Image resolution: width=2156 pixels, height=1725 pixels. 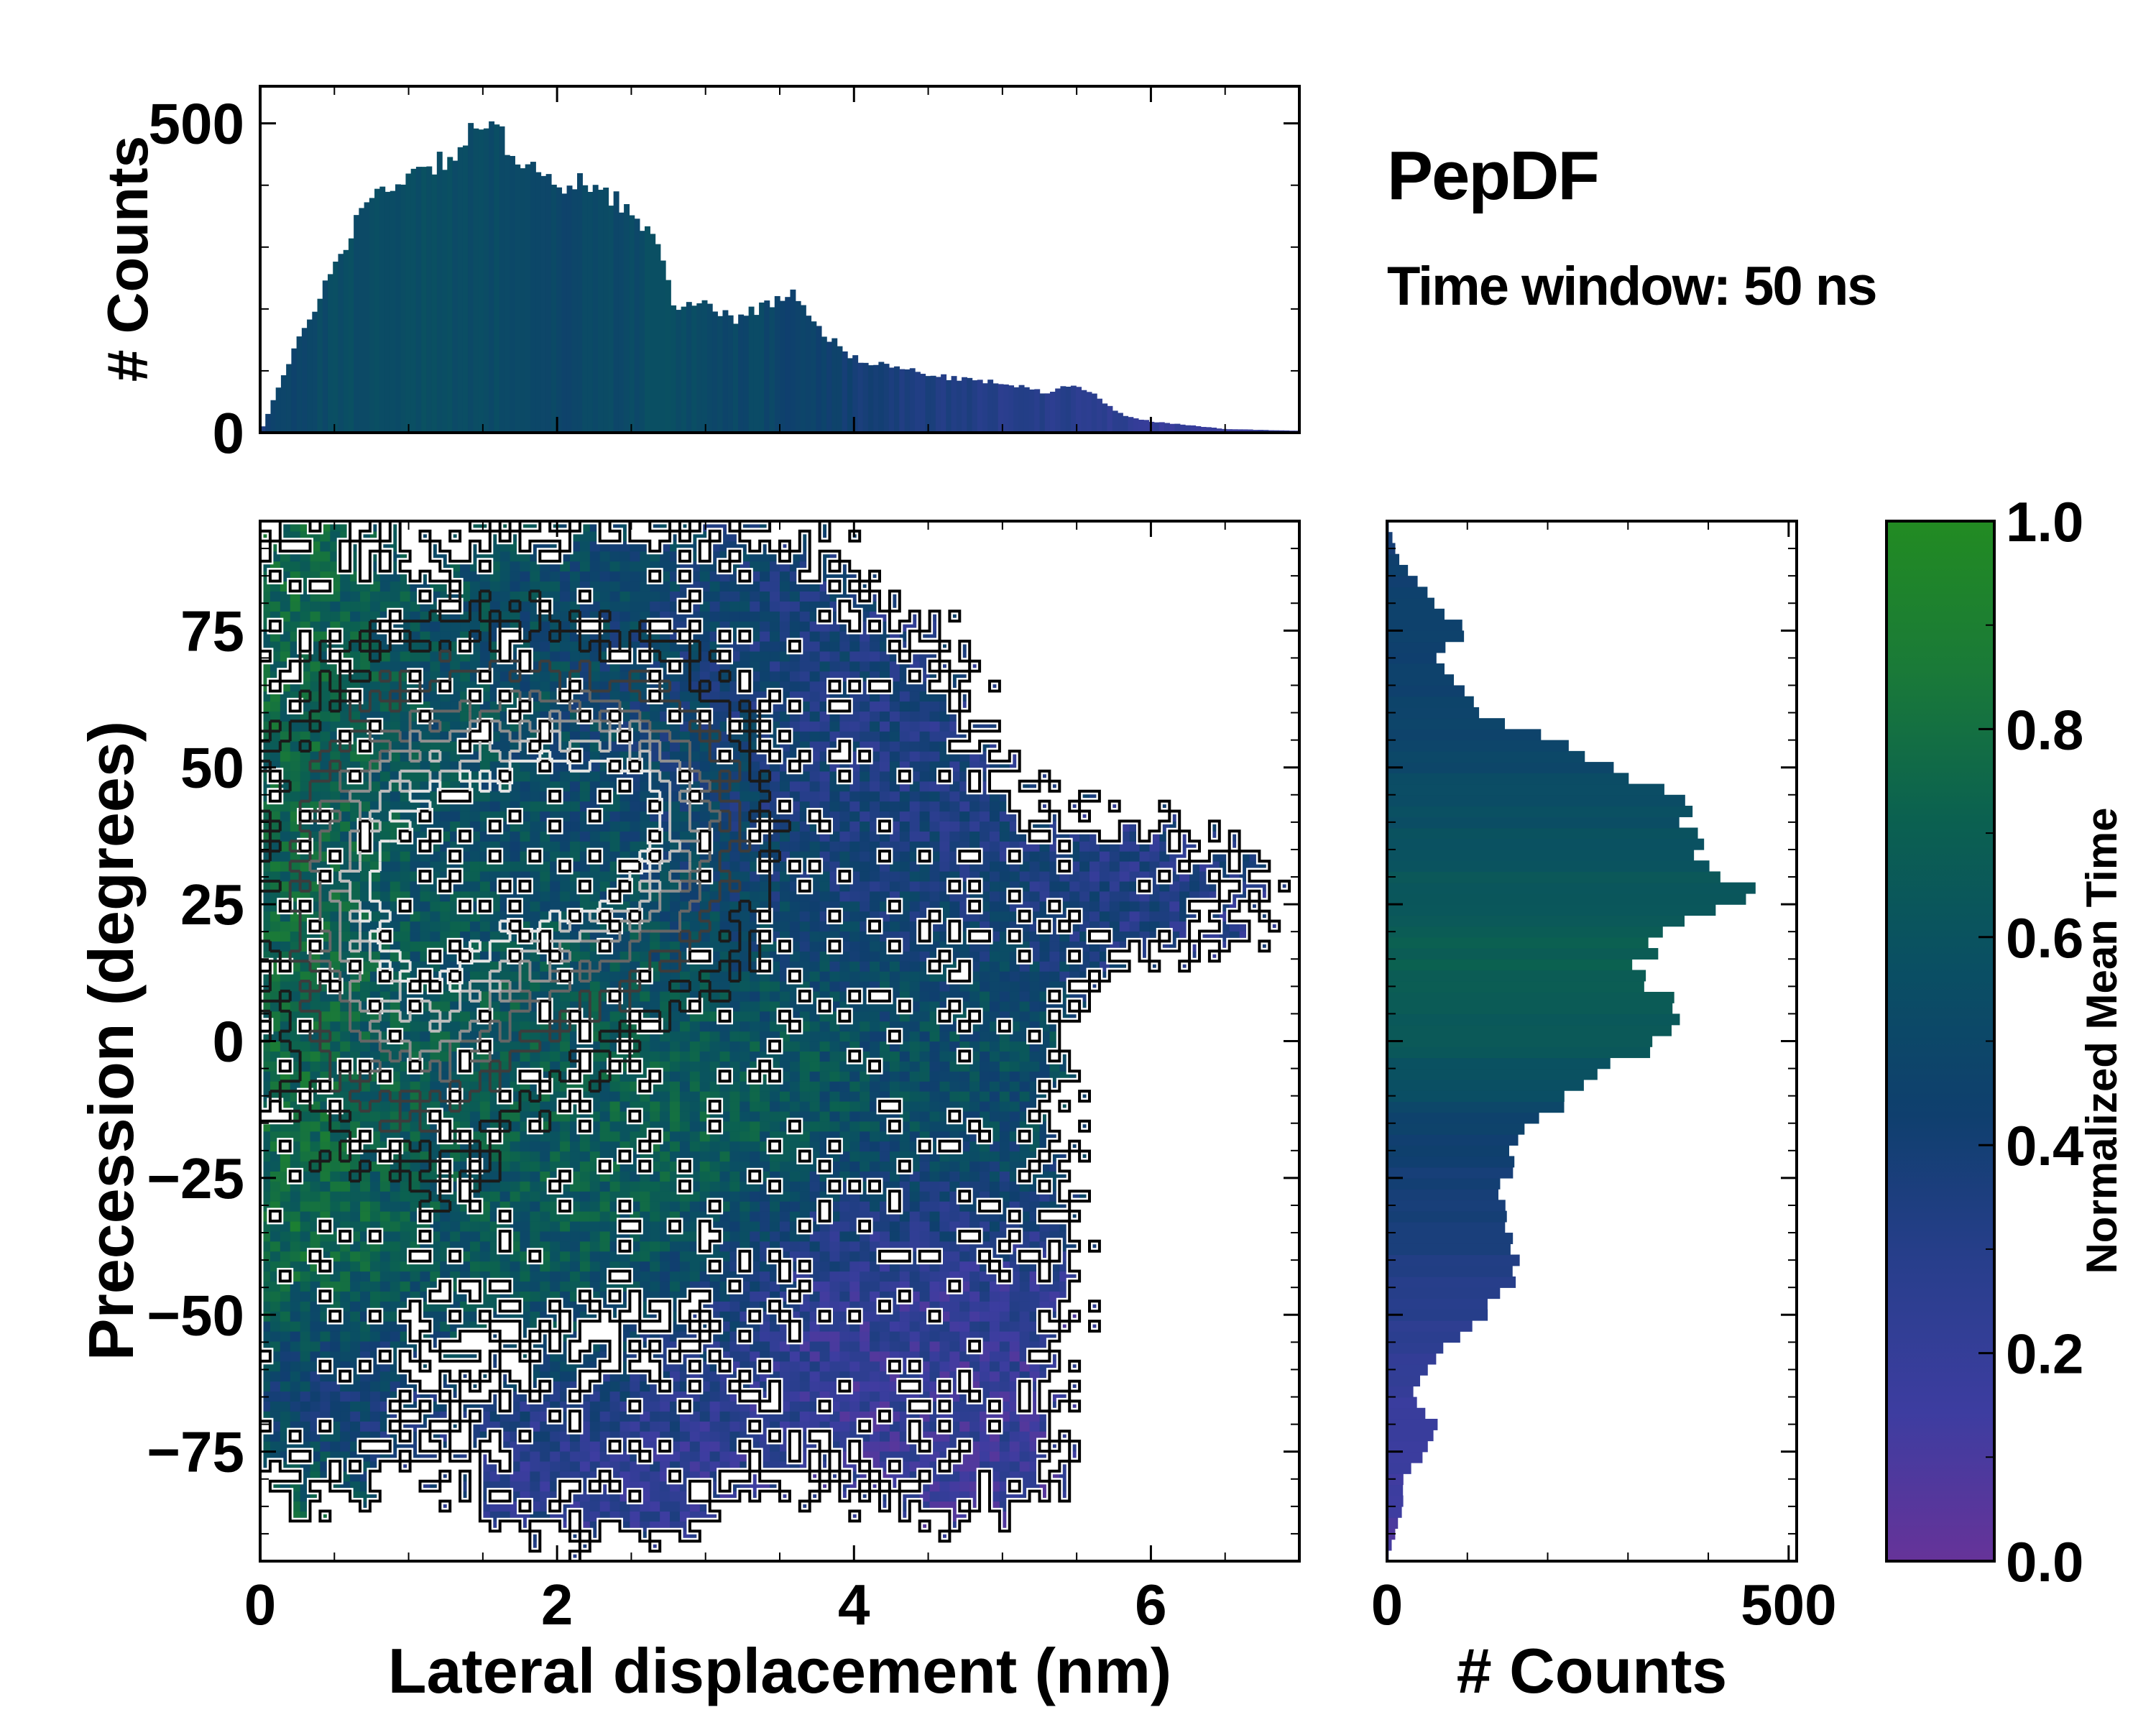 What do you see at coordinates (780, 277) in the screenshot?
I see `top-histogram-bars` at bounding box center [780, 277].